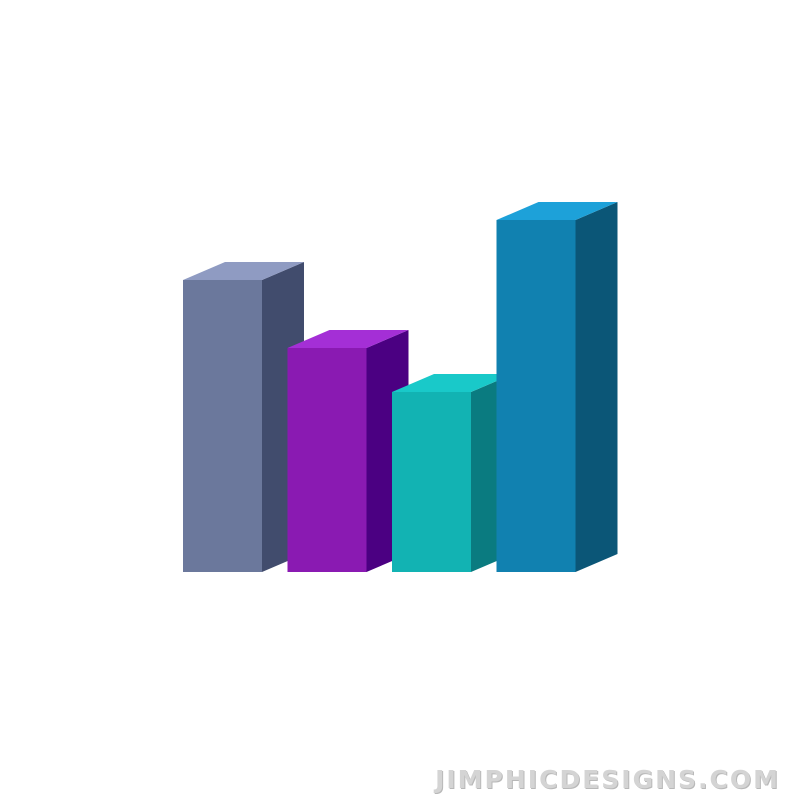 The width and height of the screenshot is (800, 800). What do you see at coordinates (222, 426) in the screenshot?
I see `bar-1-front` at bounding box center [222, 426].